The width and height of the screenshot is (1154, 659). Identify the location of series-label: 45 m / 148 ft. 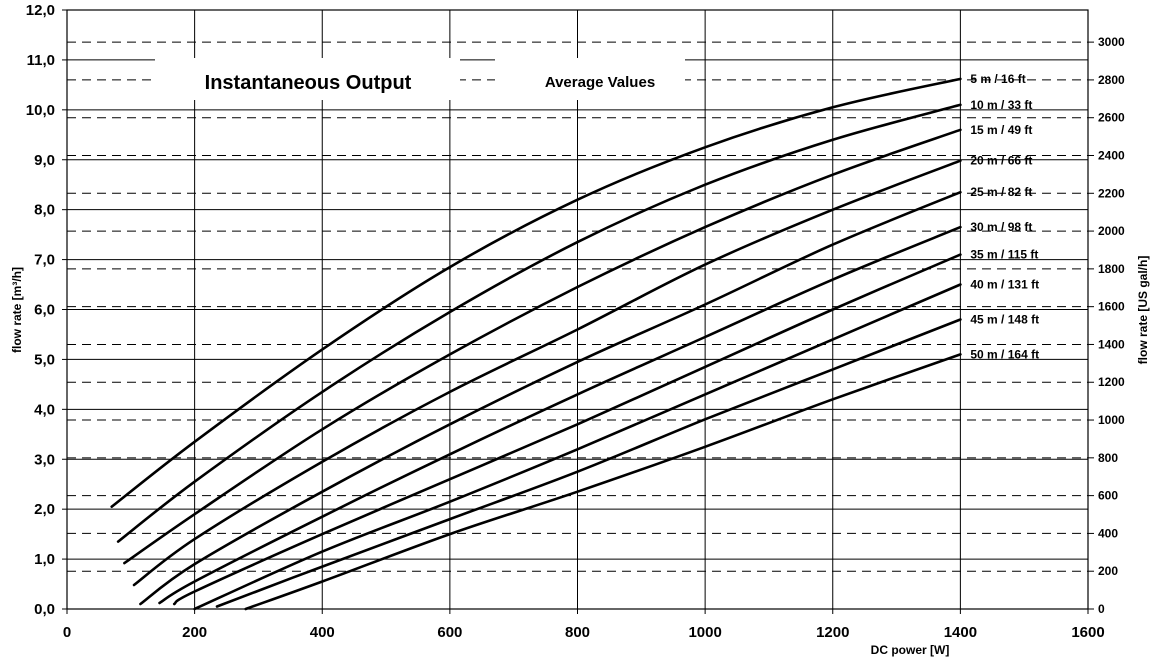
(1004, 319).